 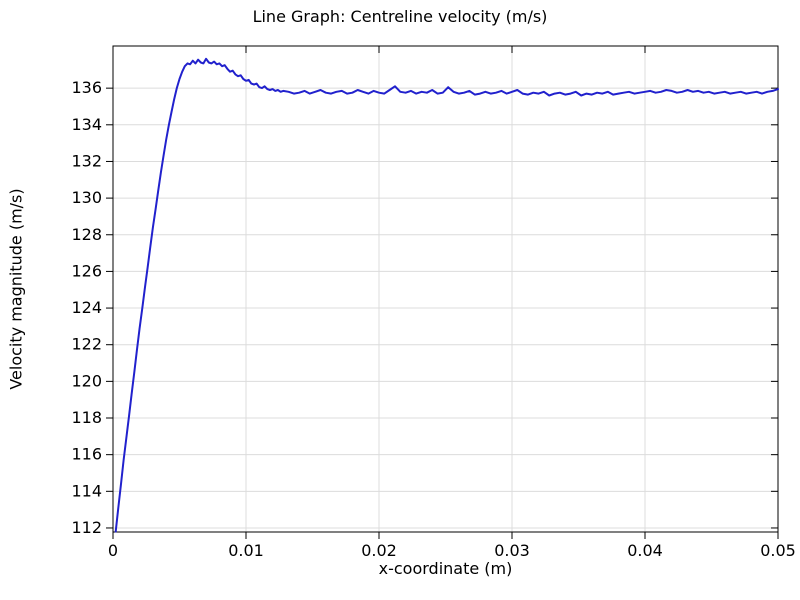 What do you see at coordinates (86, 234) in the screenshot?
I see `y-tick-label: 128` at bounding box center [86, 234].